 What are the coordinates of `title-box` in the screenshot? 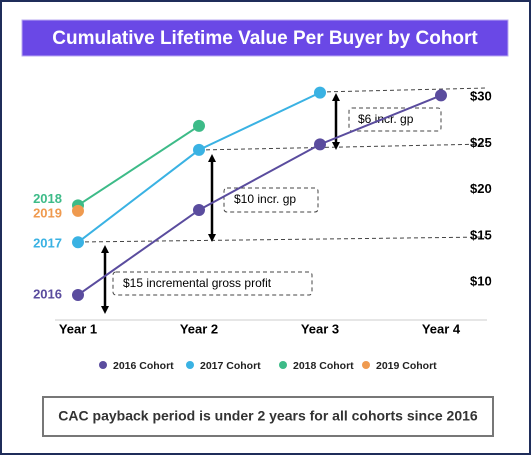 It's located at (265, 38).